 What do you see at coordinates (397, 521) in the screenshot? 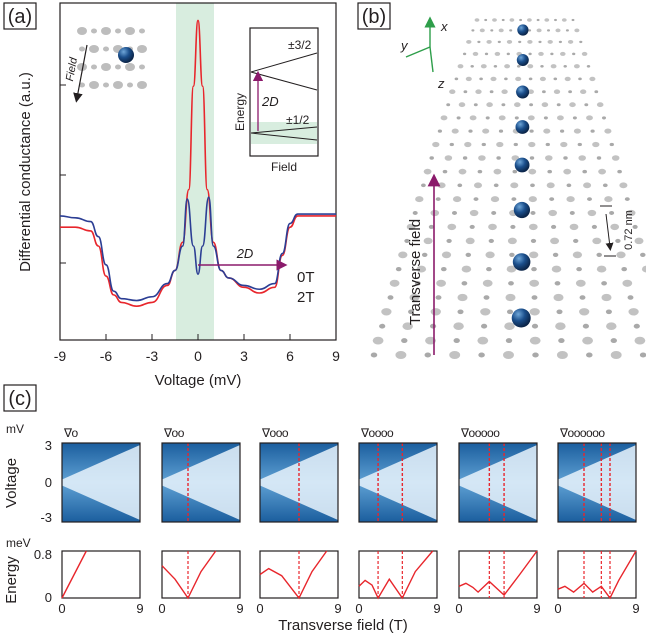
I see `field-sweep-panel: ∇oooo0 9` at bounding box center [397, 521].